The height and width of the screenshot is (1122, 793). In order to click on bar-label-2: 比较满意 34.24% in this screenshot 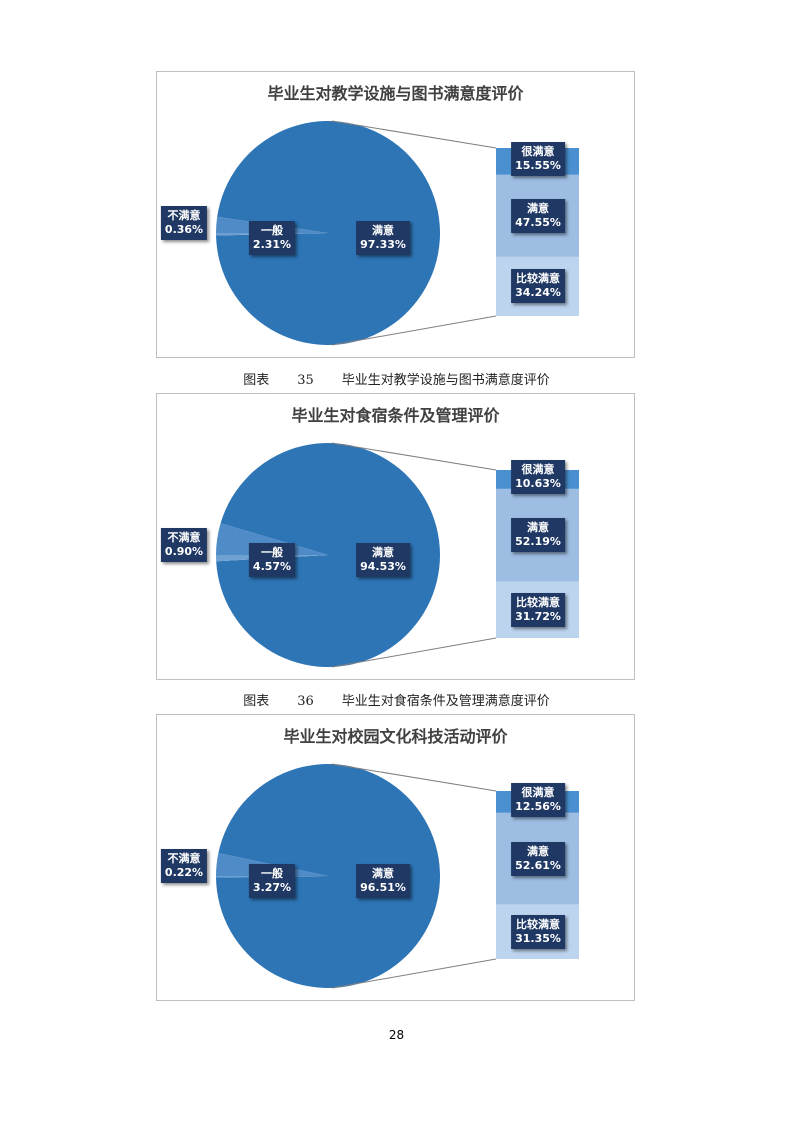, I will do `click(538, 286)`.